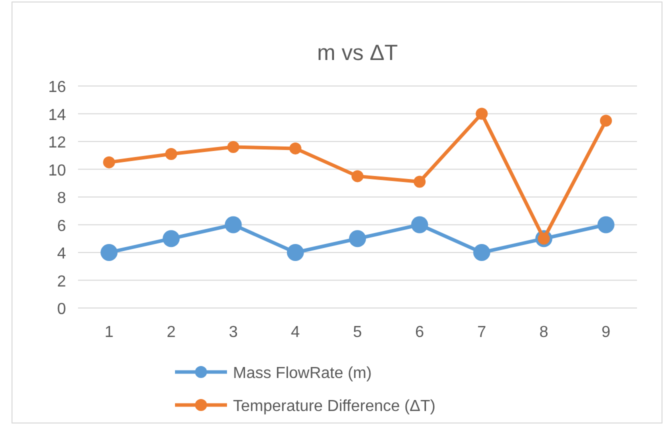 Image resolution: width=670 pixels, height=425 pixels. I want to click on y-tick-label: 14, so click(57, 115).